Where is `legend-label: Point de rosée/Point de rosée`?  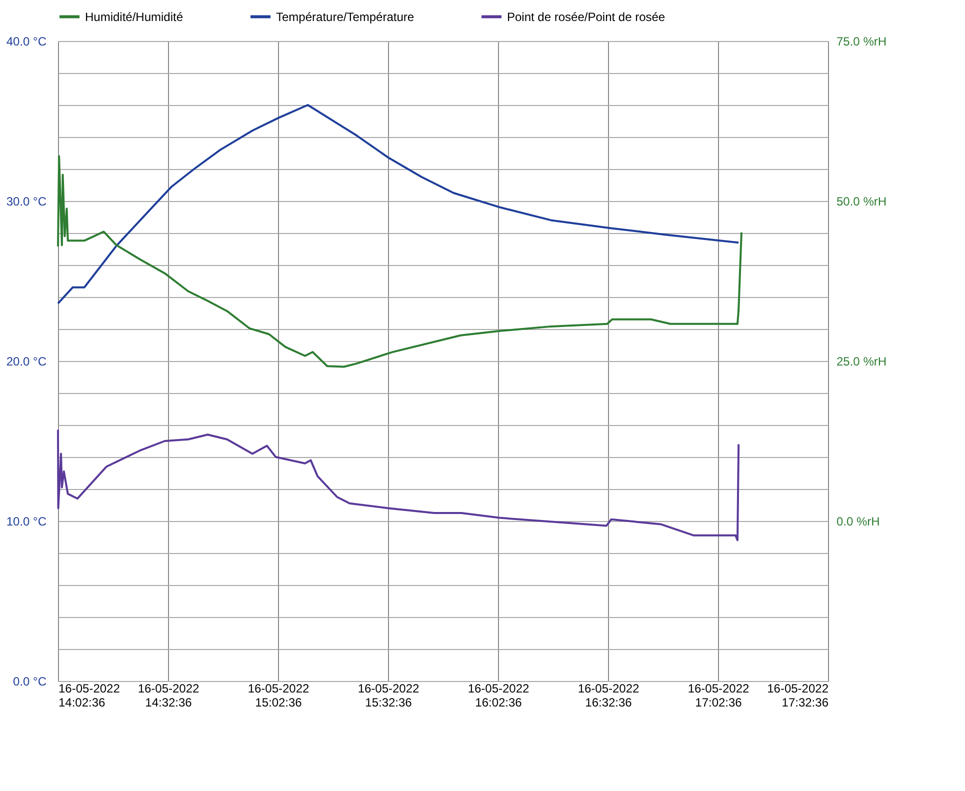
legend-label: Point de rosée/Point de rosée is located at coordinates (586, 17).